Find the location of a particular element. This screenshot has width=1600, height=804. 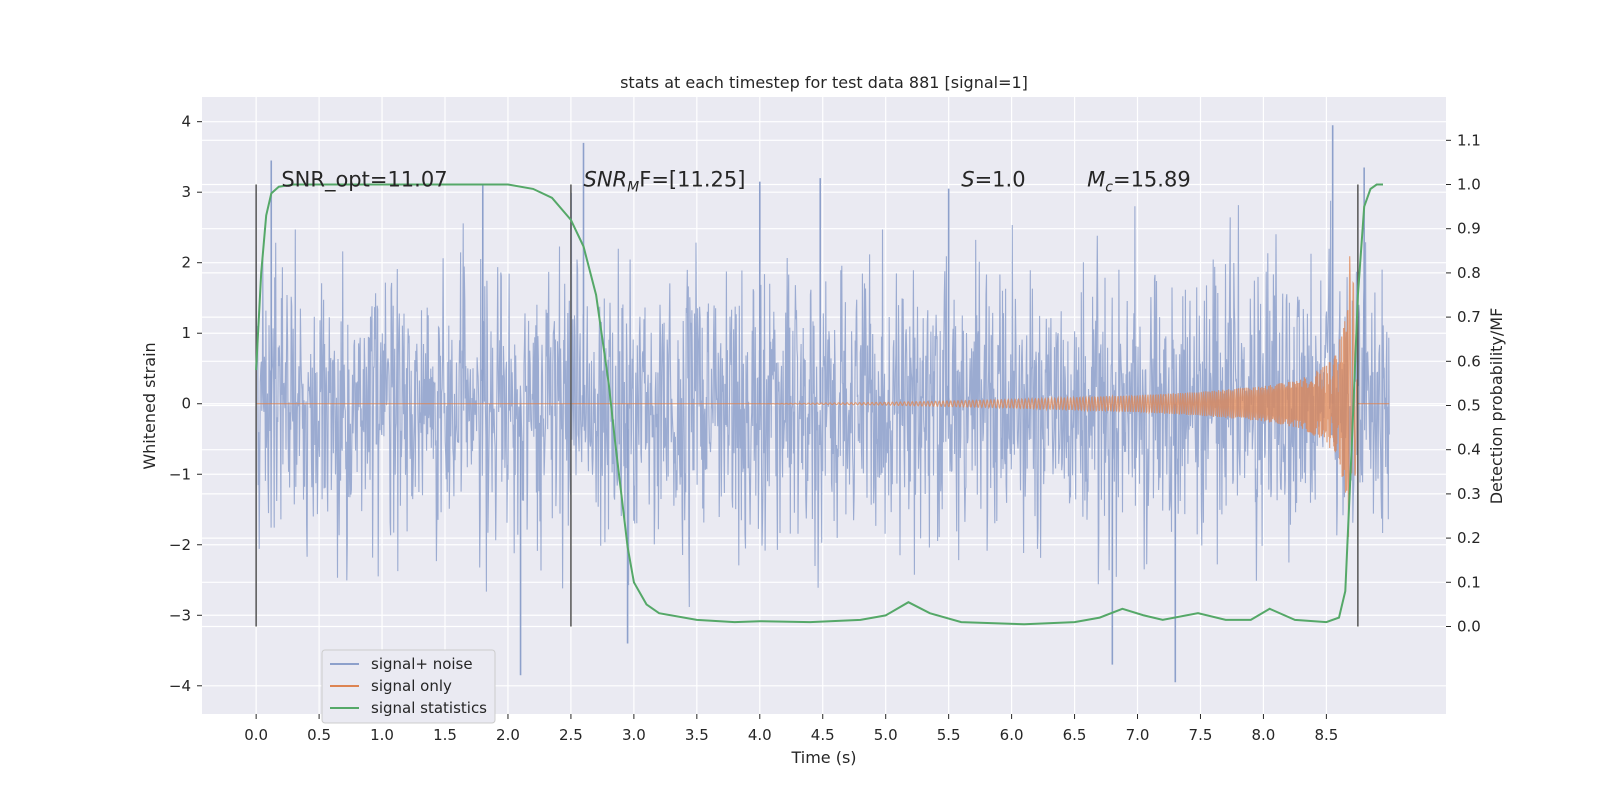

annotation-text: SNRMF=[11.25] is located at coordinates (665, 182).